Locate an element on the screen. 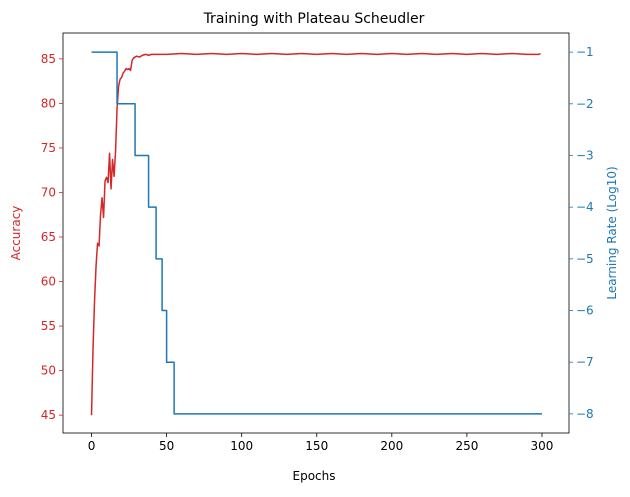 This screenshot has height=497, width=630. y-right-tick-label: −7 is located at coordinates (585, 362).